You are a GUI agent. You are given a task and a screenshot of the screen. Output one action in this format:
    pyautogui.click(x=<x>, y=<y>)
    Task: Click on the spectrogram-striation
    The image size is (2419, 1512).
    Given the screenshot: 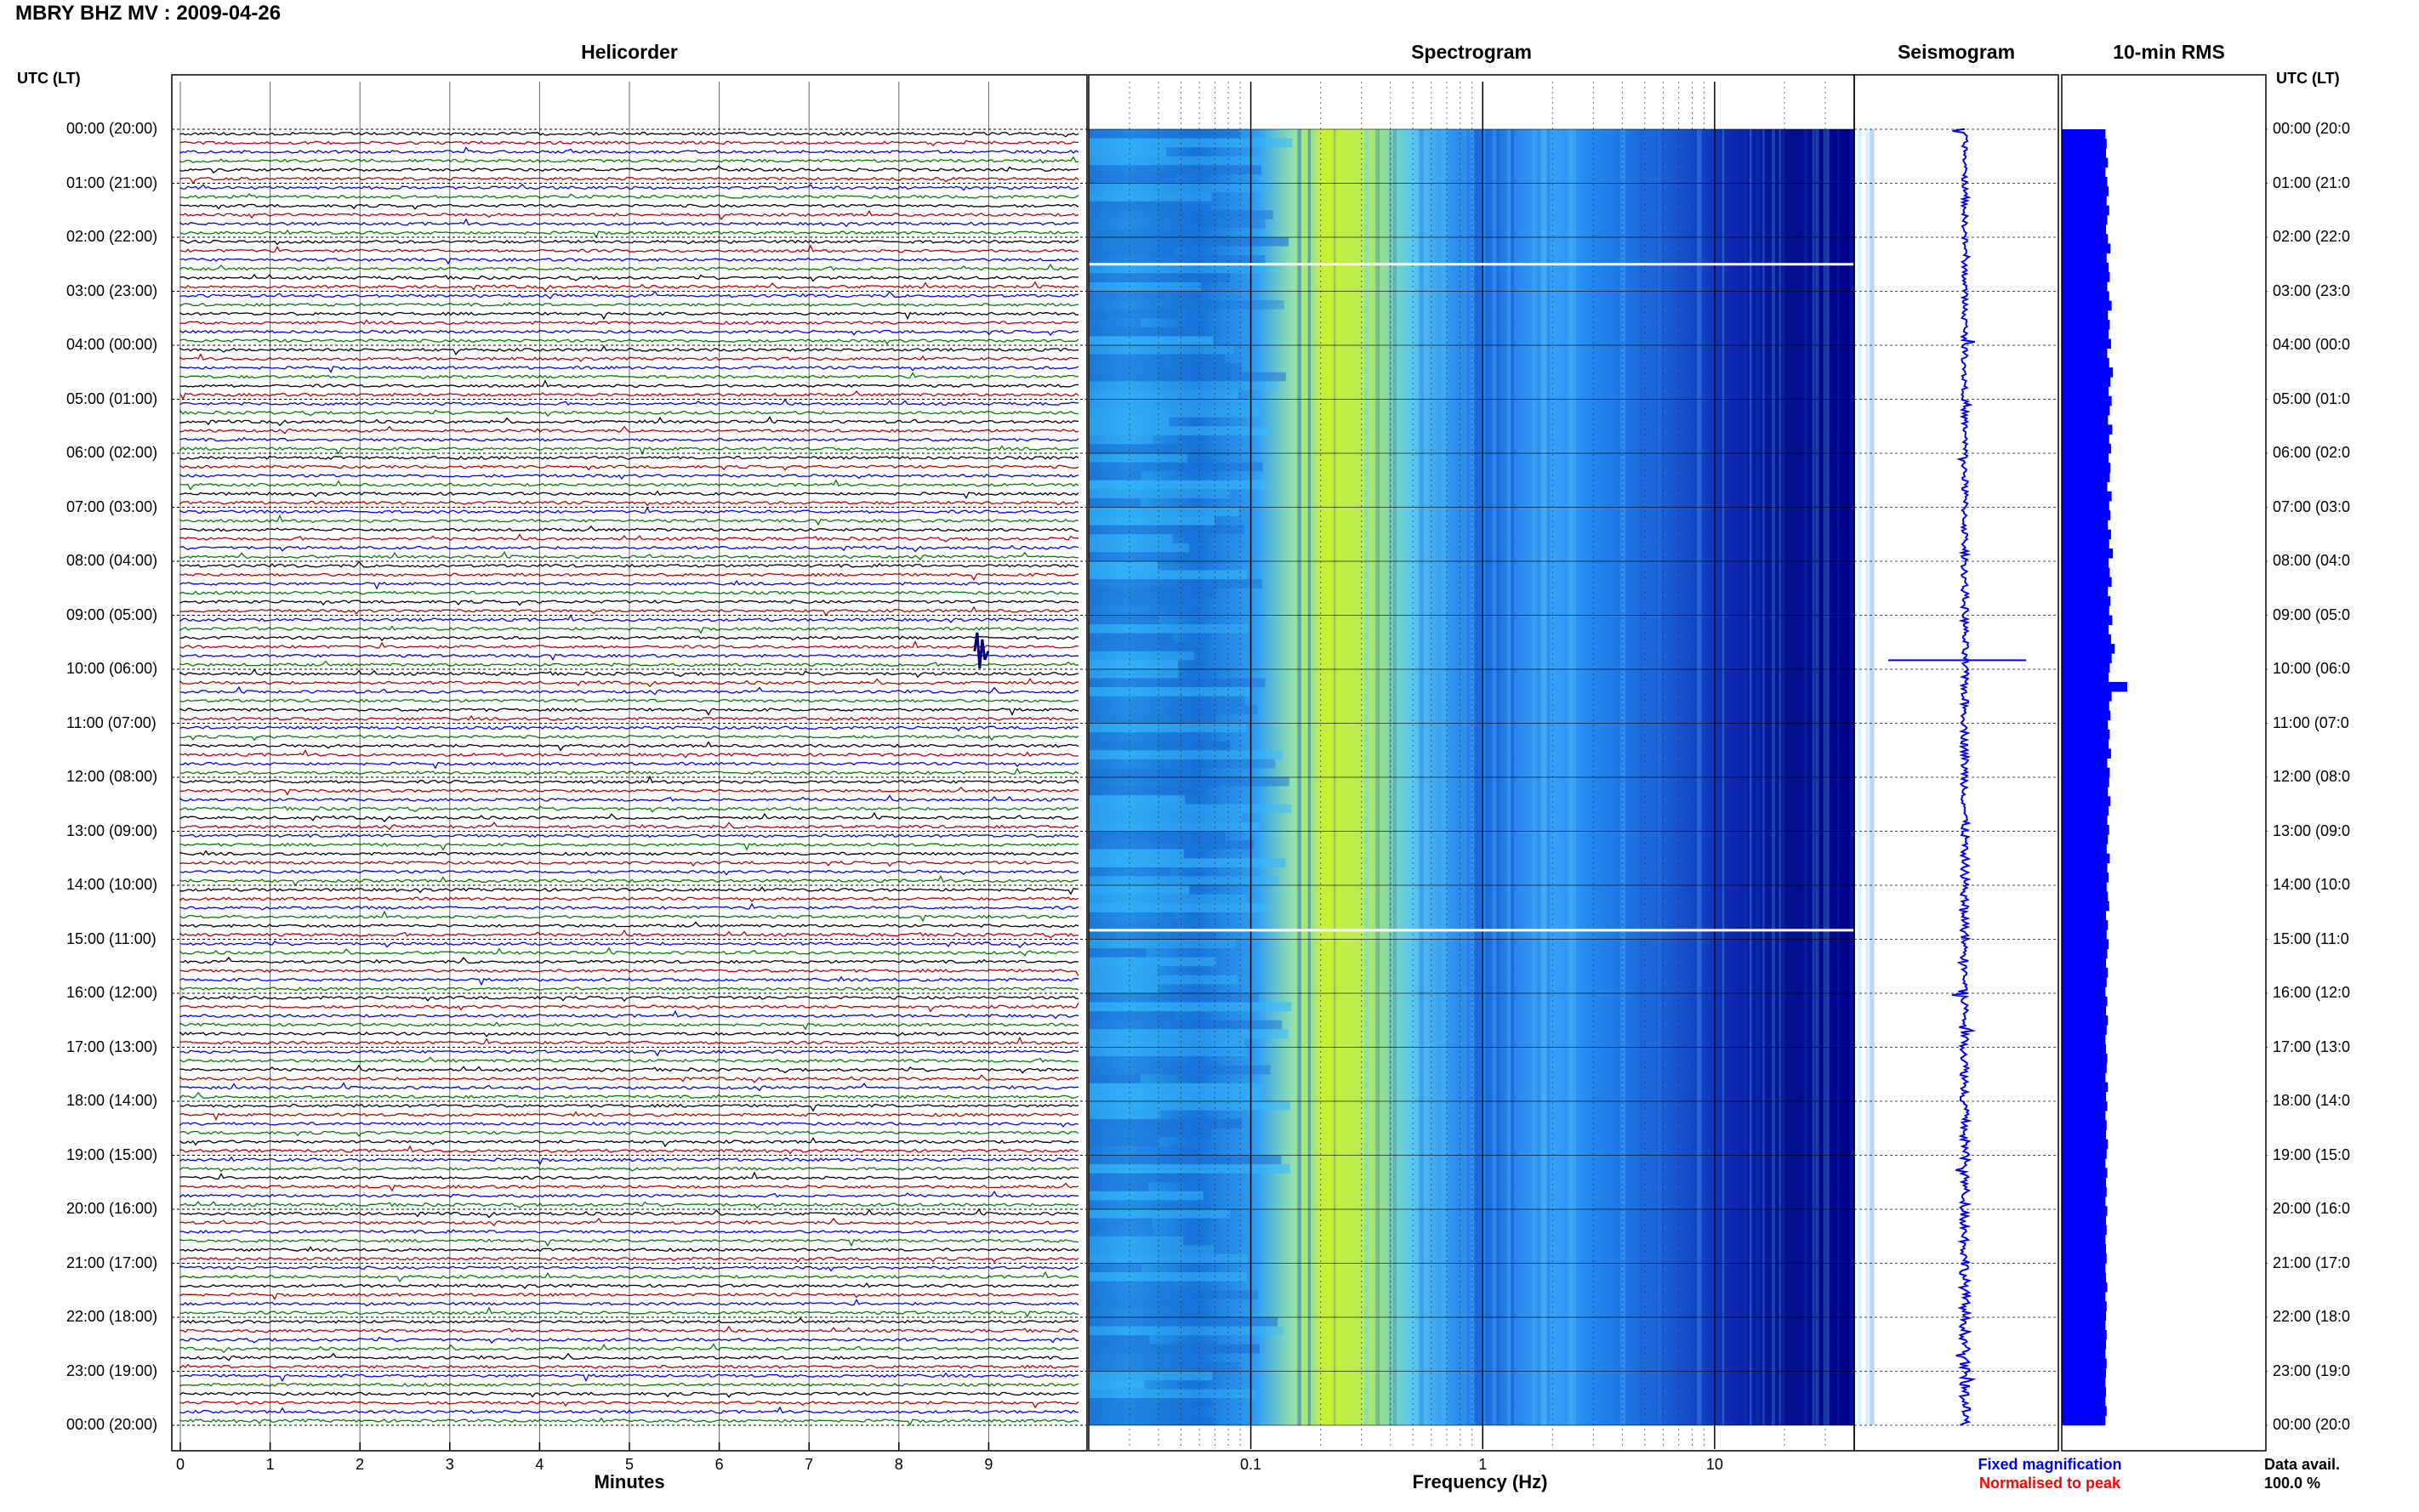 What is the action you would take?
    pyautogui.click(x=1872, y=777)
    